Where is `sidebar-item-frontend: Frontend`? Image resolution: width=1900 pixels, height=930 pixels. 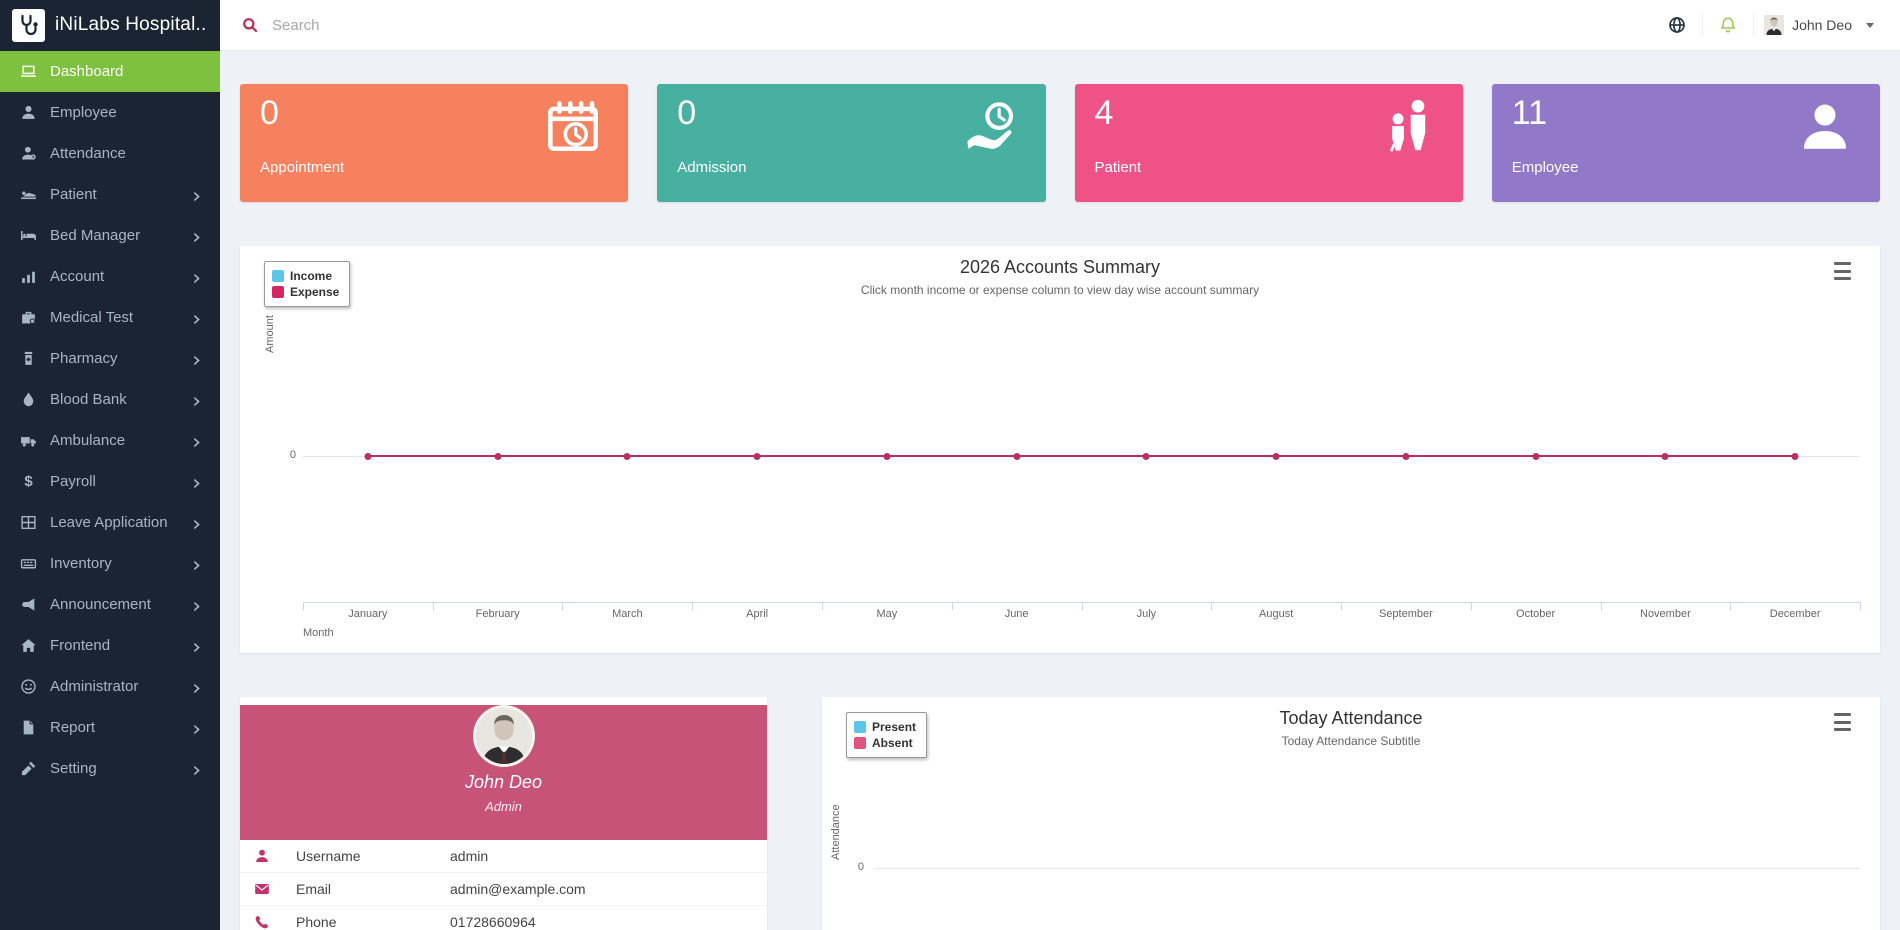 sidebar-item-frontend: Frontend is located at coordinates (110, 645).